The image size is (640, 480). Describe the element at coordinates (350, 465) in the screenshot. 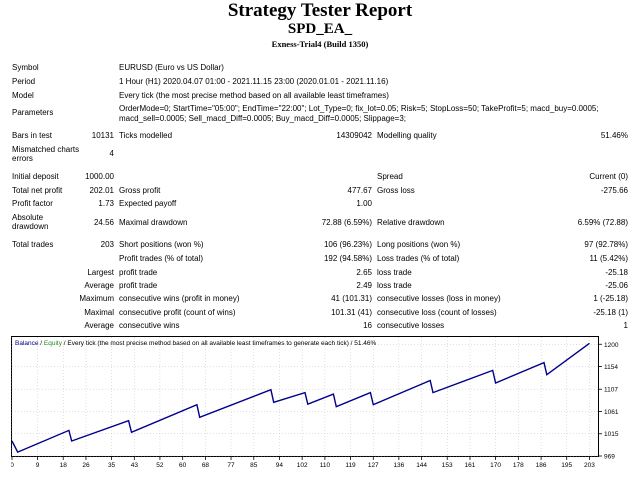

I see `x-tick-label: 119` at that location.